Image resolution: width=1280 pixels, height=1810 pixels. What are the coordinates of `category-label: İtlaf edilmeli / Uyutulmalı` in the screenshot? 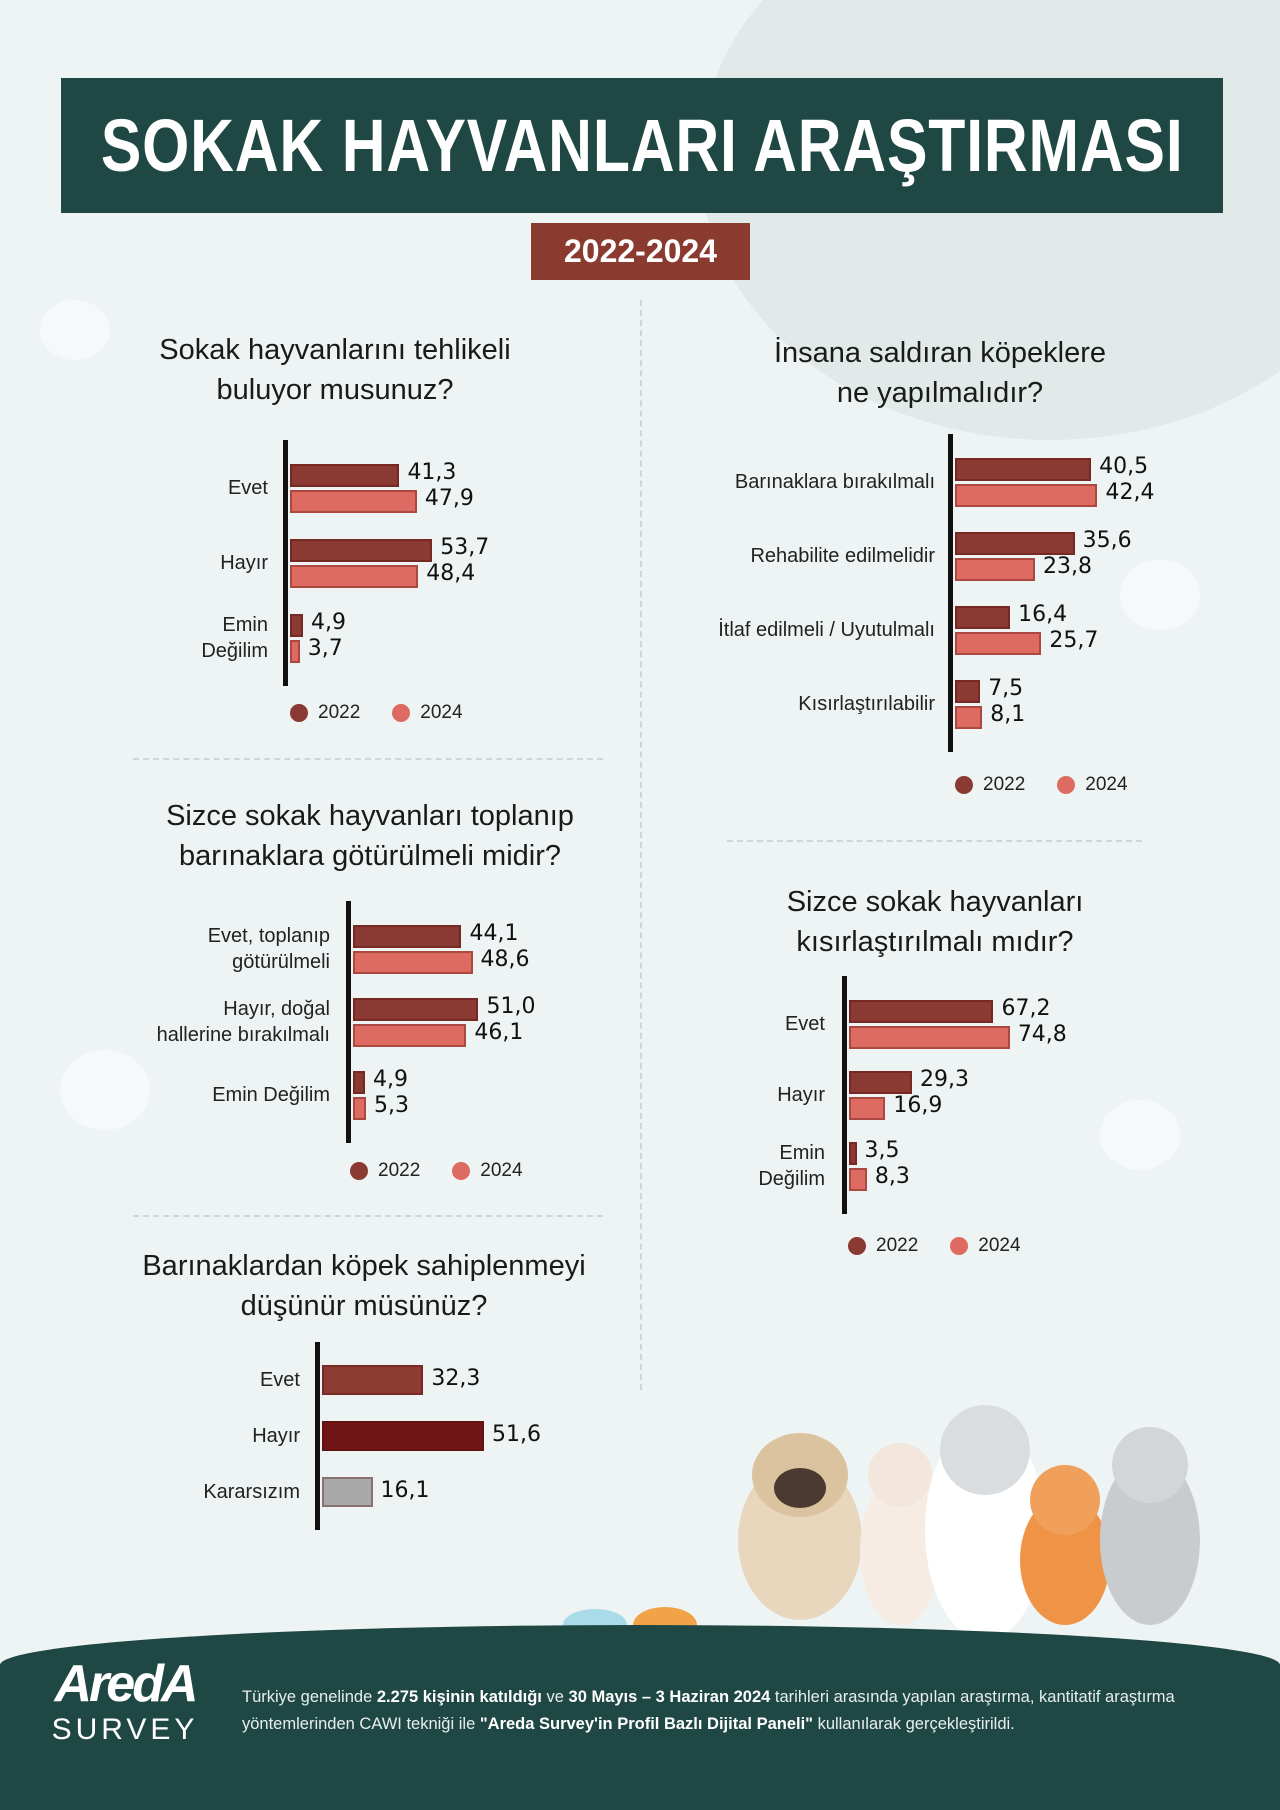 It's located at (815, 630).